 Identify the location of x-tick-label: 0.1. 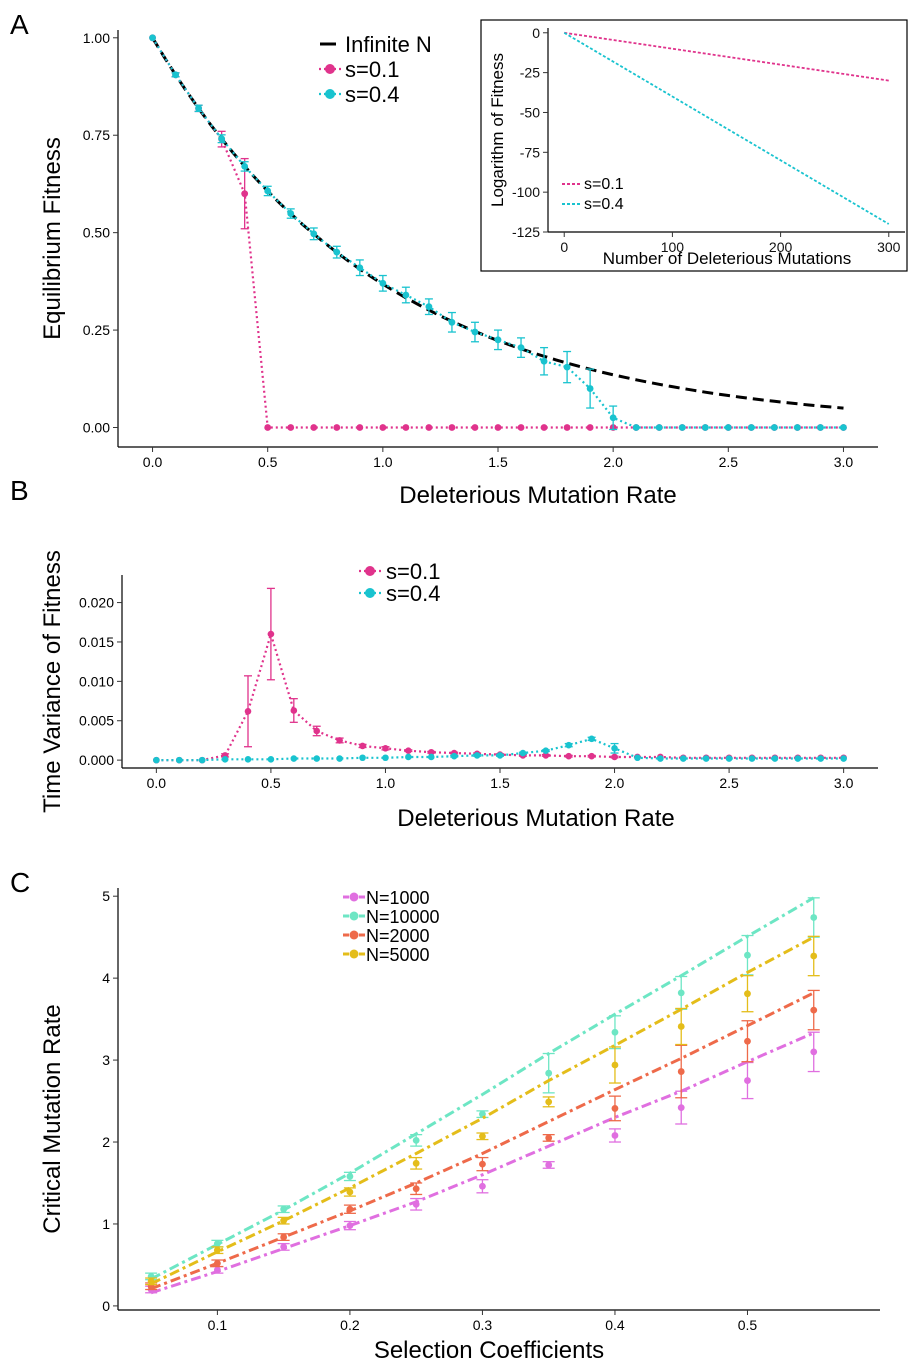
(218, 1325).